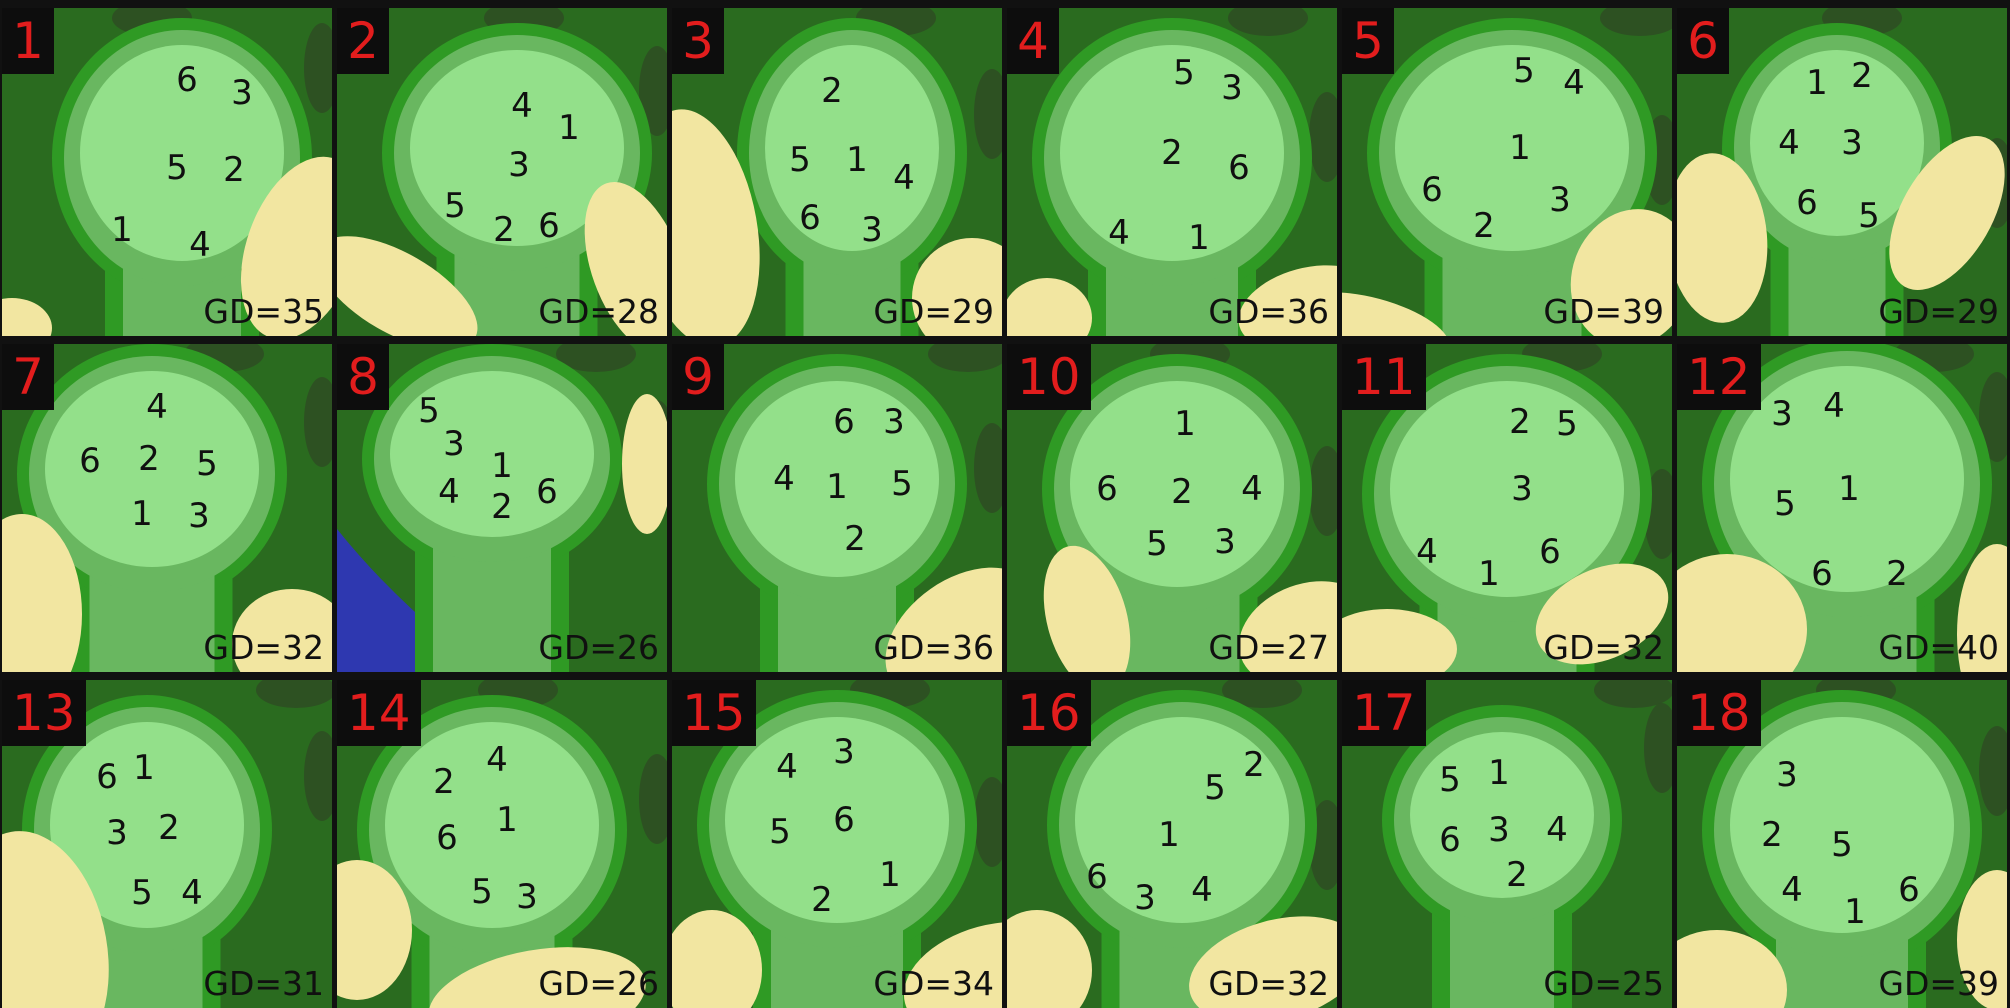  Describe the element at coordinates (1268, 983) in the screenshot. I see `green-depth-label: GD=32` at that location.